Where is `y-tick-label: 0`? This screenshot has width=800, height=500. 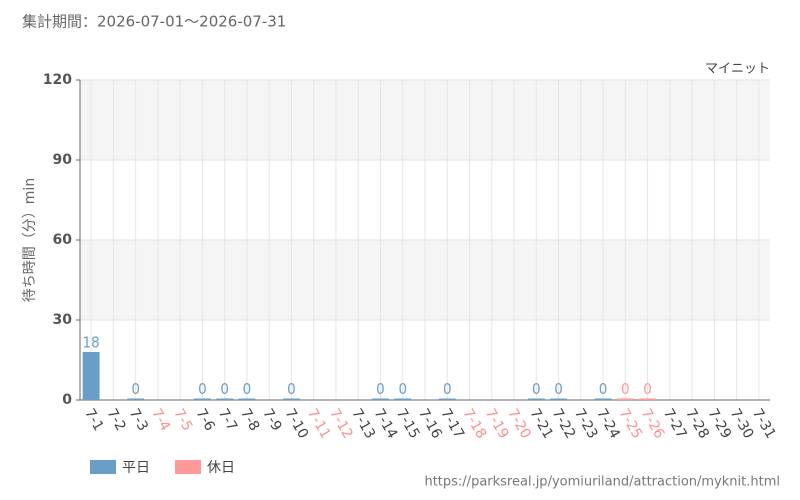
y-tick-label: 0 is located at coordinates (67, 400).